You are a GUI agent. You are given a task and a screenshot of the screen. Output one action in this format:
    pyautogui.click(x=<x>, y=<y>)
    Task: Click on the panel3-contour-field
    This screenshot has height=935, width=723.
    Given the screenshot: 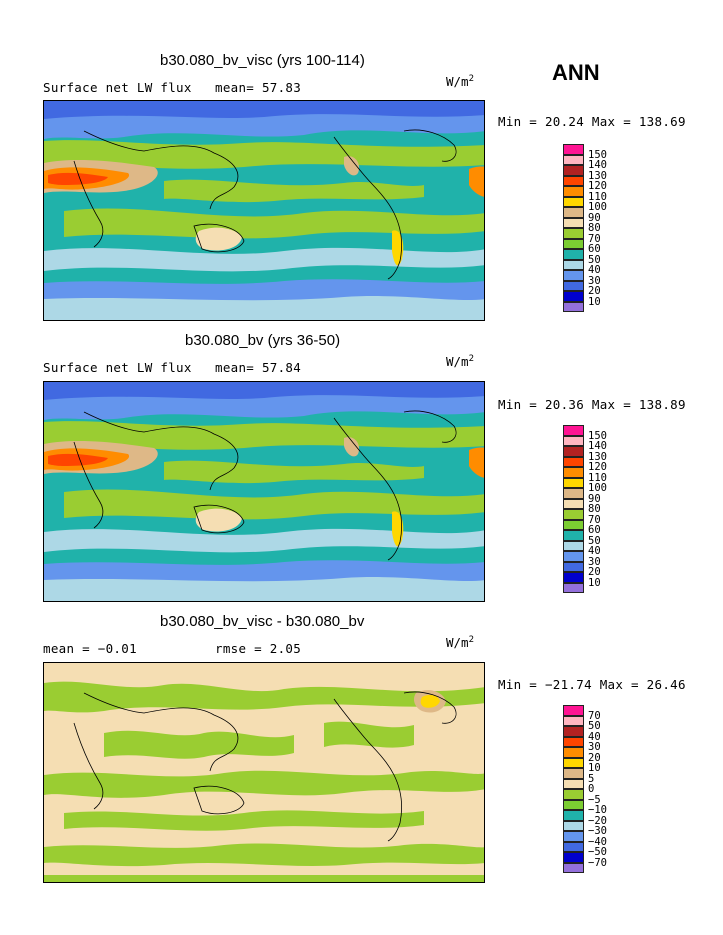 What is the action you would take?
    pyautogui.click(x=264, y=772)
    